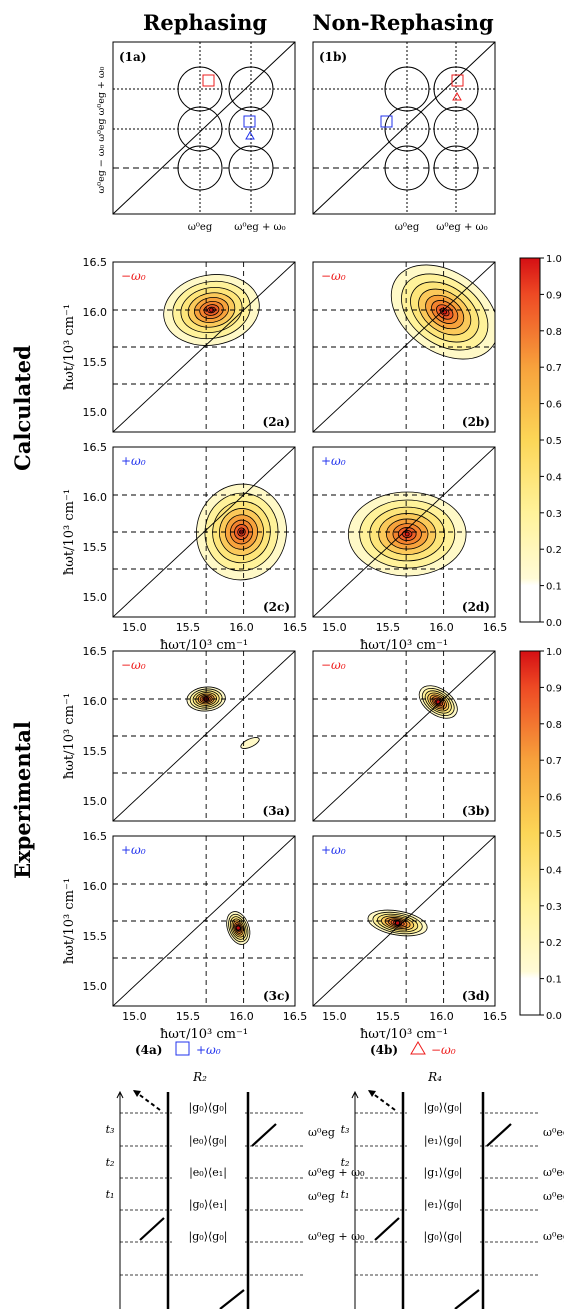 This screenshot has height=1309, width=564. Describe the element at coordinates (276, 996) in the screenshot. I see `panel-label: (3c)` at that location.